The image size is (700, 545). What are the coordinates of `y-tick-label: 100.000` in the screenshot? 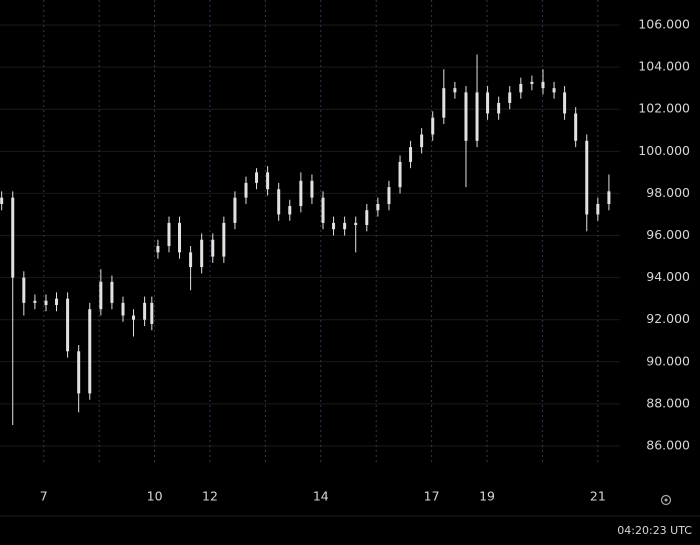 It's located at (664, 150).